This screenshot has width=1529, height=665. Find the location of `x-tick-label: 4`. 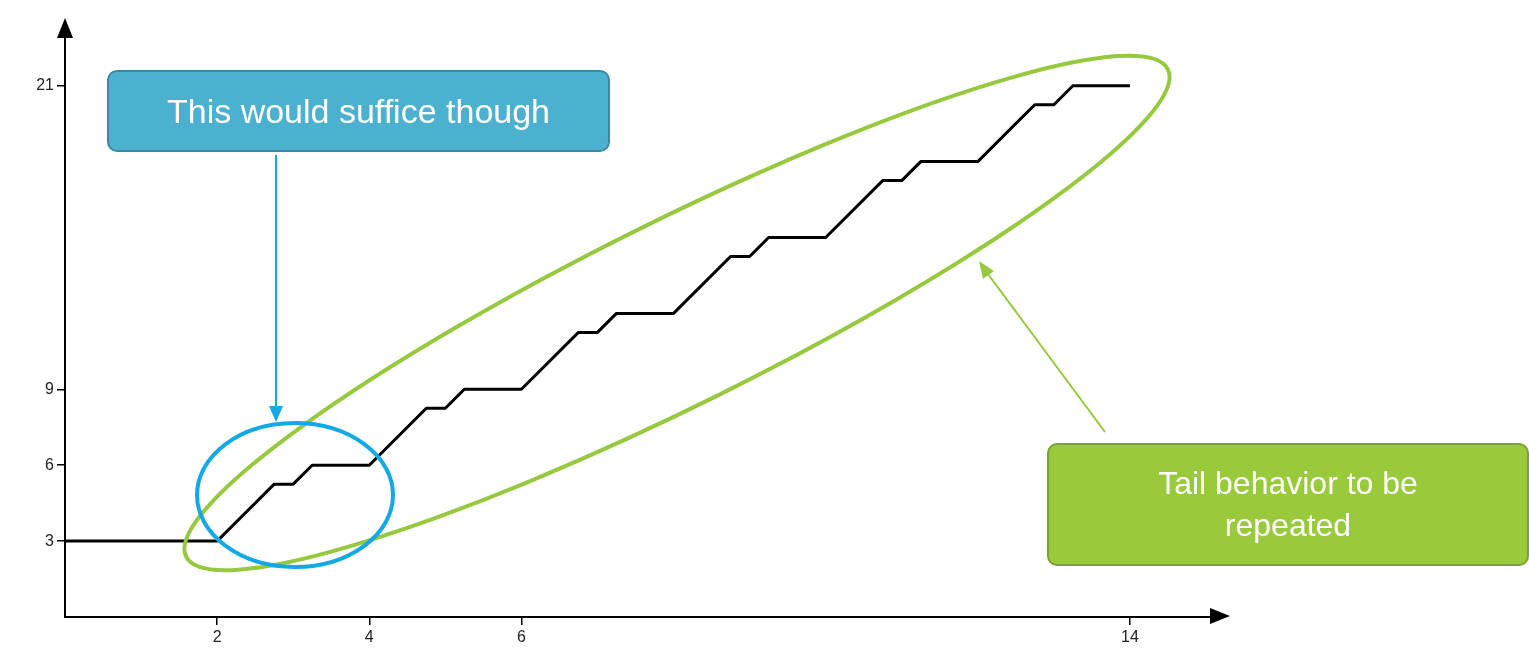

x-tick-label: 4 is located at coordinates (369, 637).